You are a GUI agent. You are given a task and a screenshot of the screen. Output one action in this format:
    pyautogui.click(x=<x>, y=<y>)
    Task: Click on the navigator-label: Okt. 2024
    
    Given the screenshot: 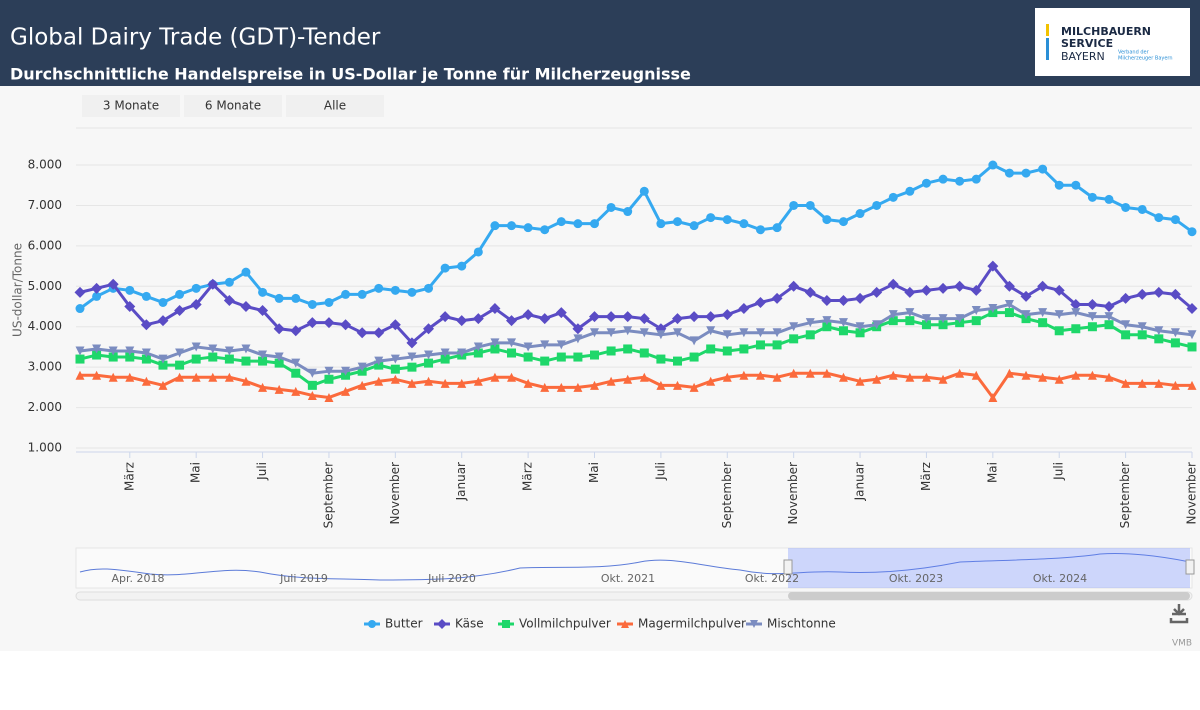 What is the action you would take?
    pyautogui.click(x=1060, y=578)
    